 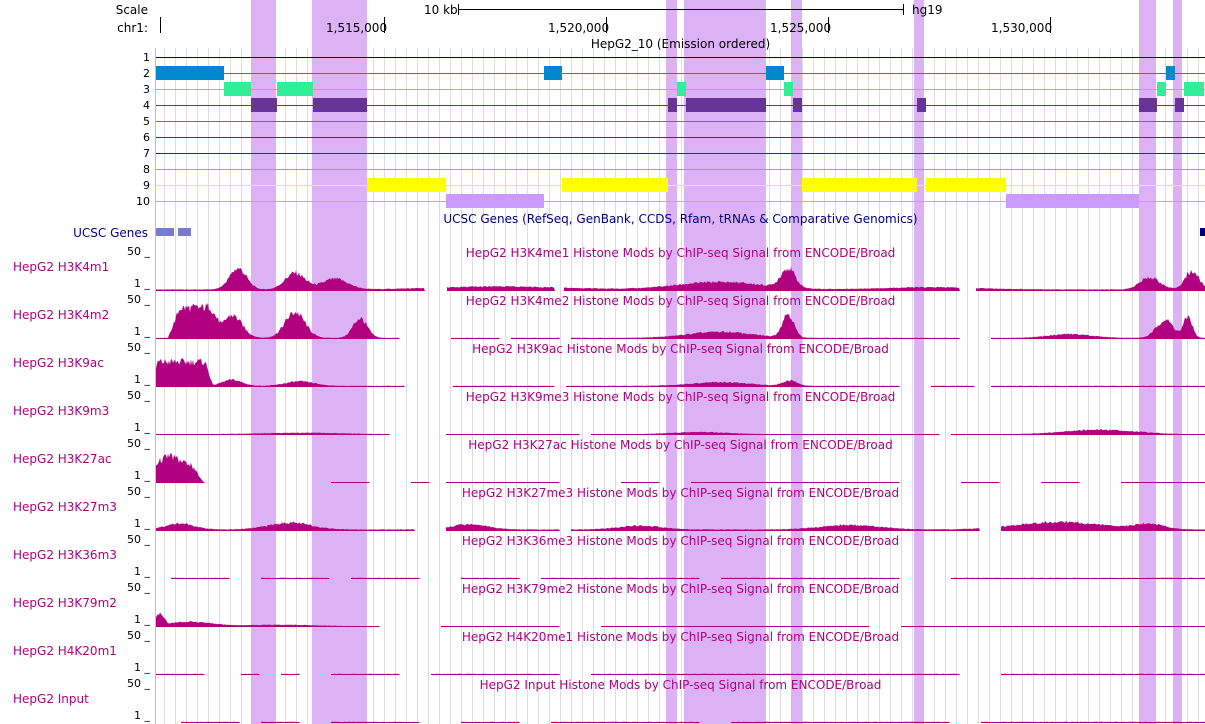 What do you see at coordinates (65, 603) in the screenshot?
I see `signal-track-label: HepG2 H3K79m2` at bounding box center [65, 603].